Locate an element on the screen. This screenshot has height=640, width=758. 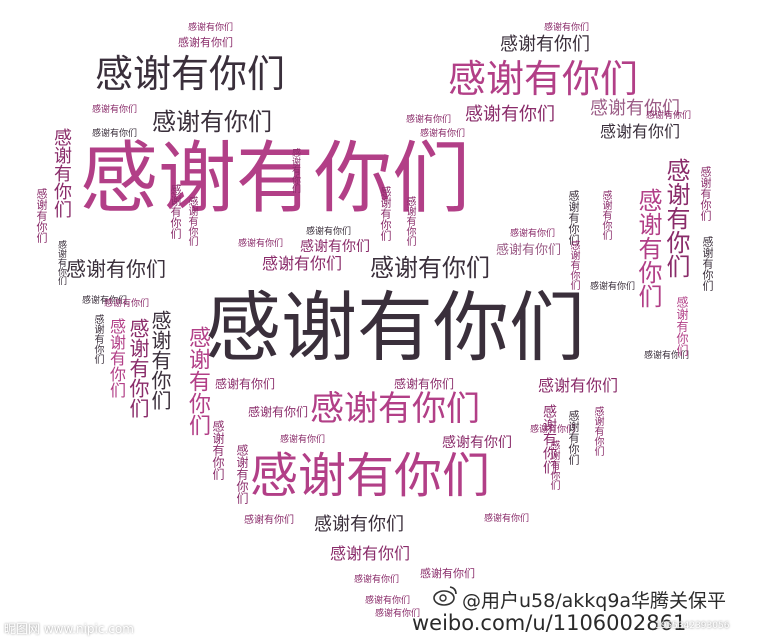
weibo-url-watermark: weibo.com/u/1106002861 is located at coordinates (549, 623).